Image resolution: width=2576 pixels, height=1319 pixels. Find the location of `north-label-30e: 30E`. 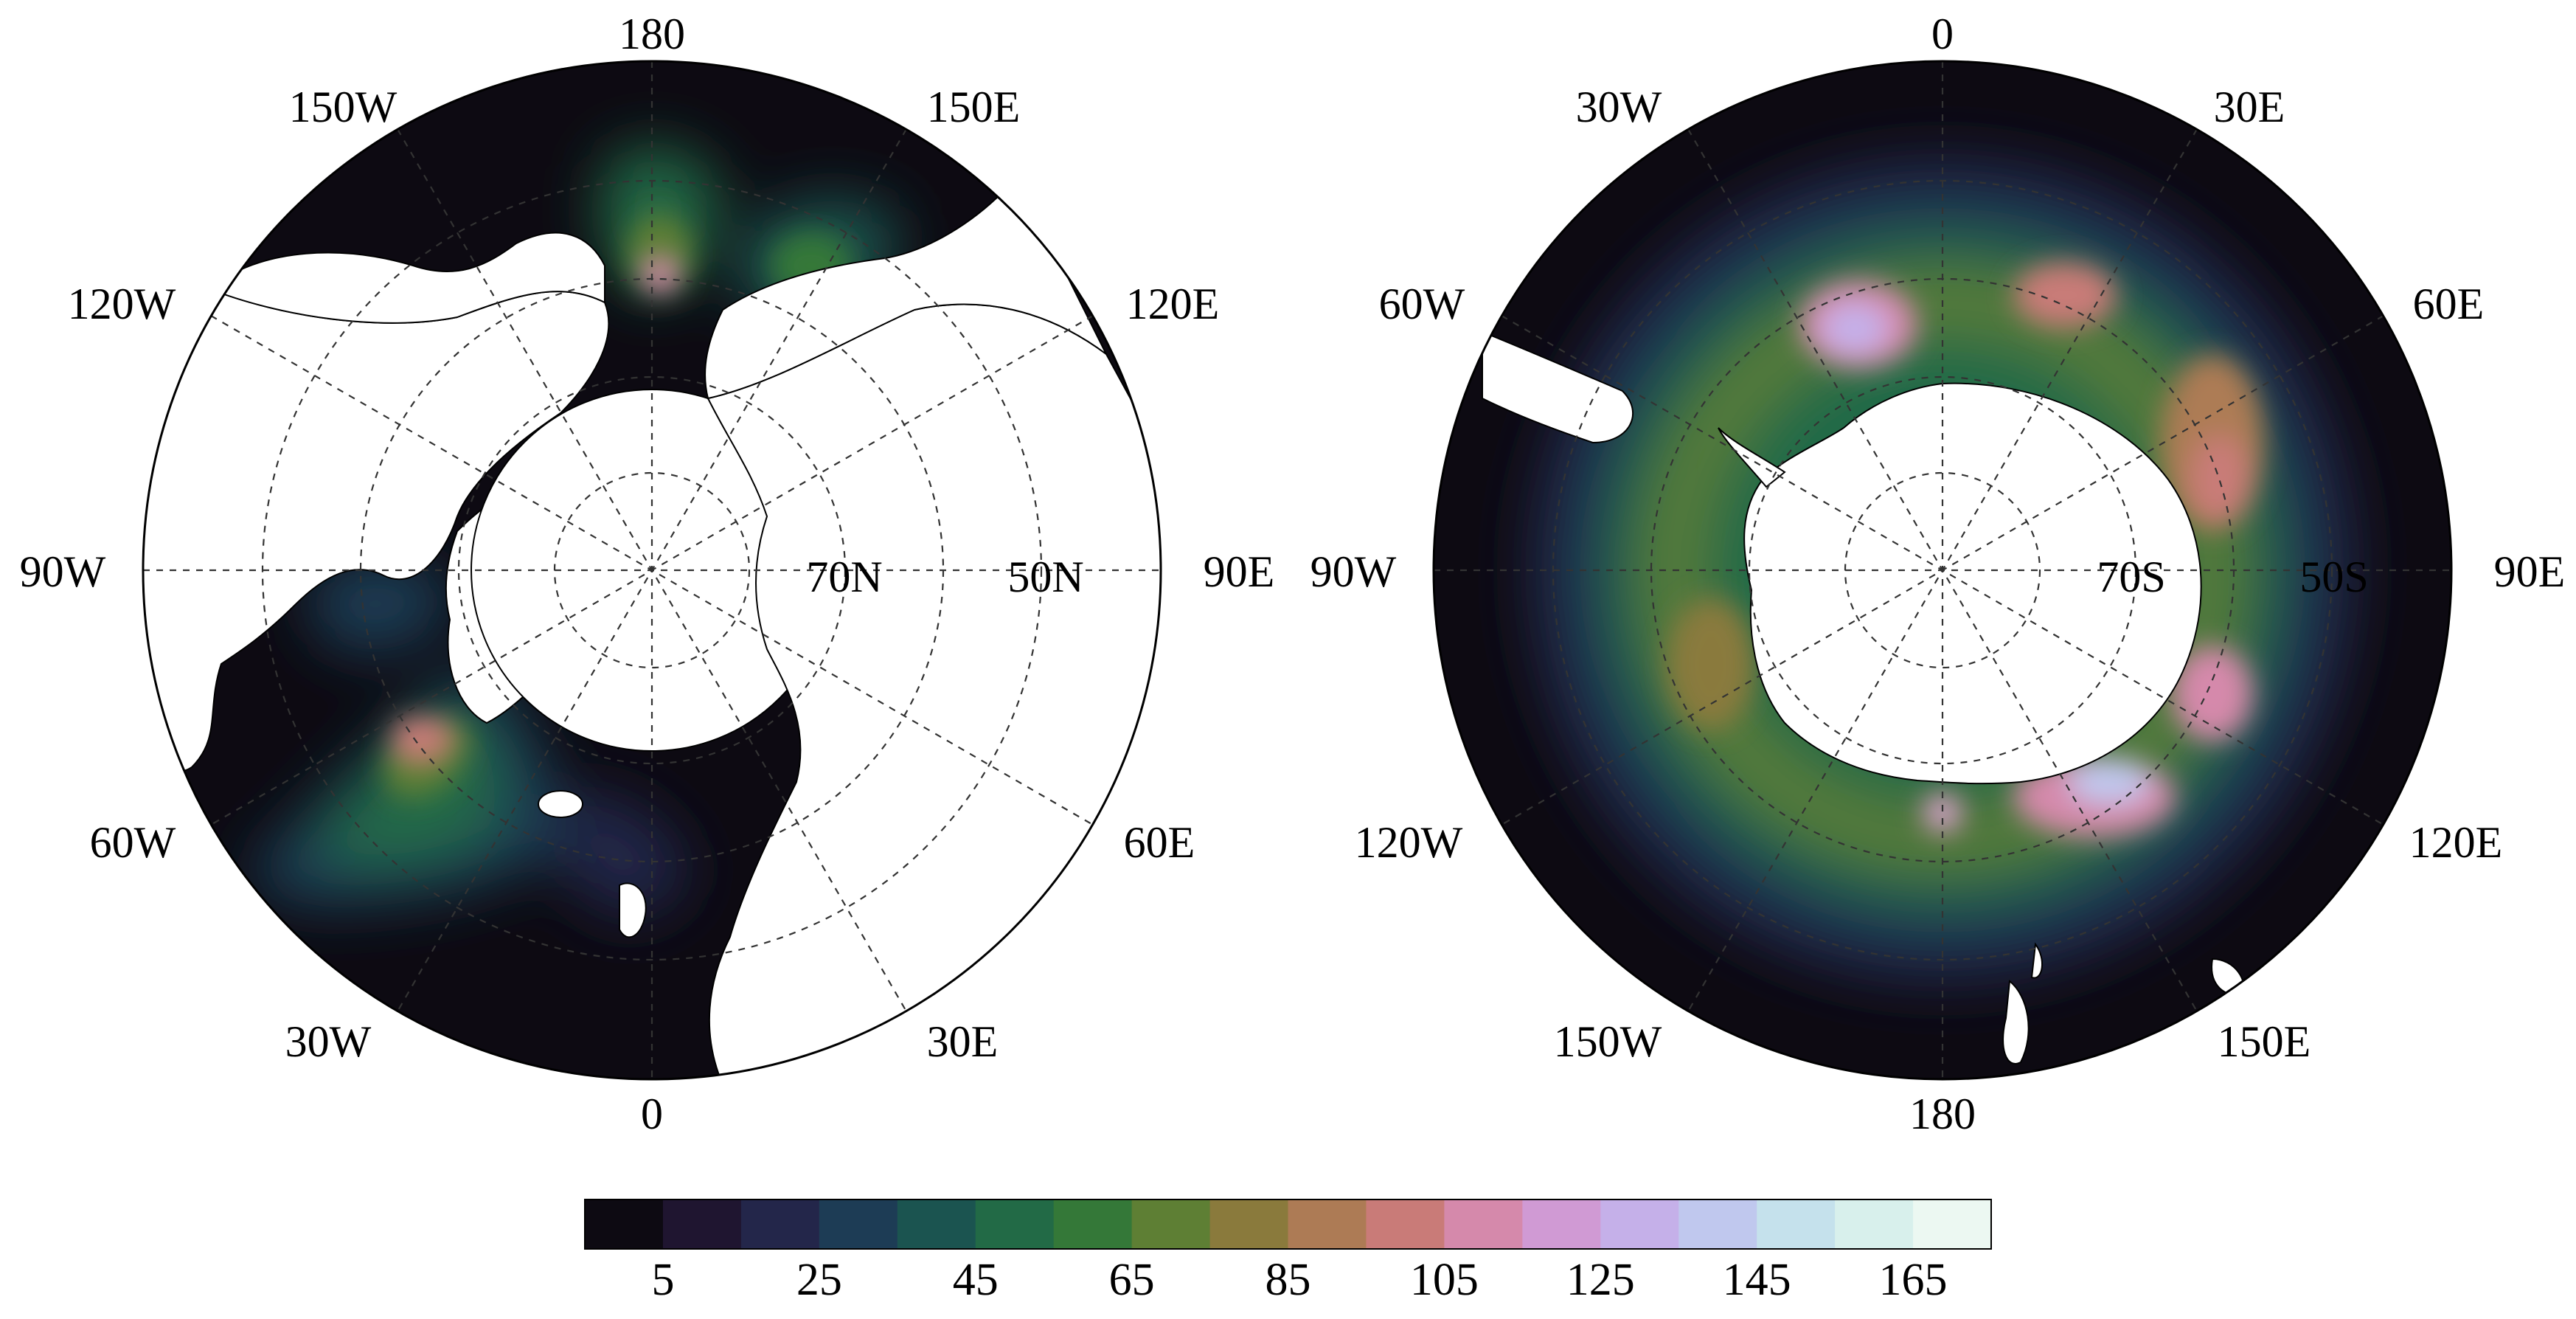

north-label-30e: 30E is located at coordinates (963, 1042).